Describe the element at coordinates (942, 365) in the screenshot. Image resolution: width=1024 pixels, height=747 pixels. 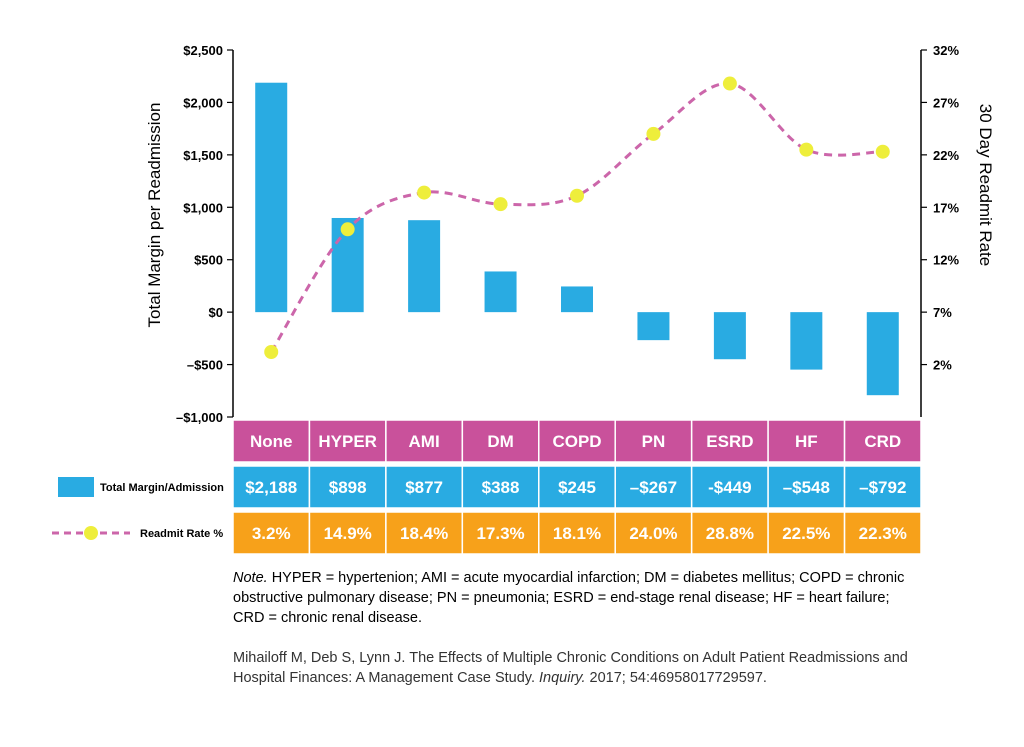
I see `y-right-tick-label: 2%` at that location.